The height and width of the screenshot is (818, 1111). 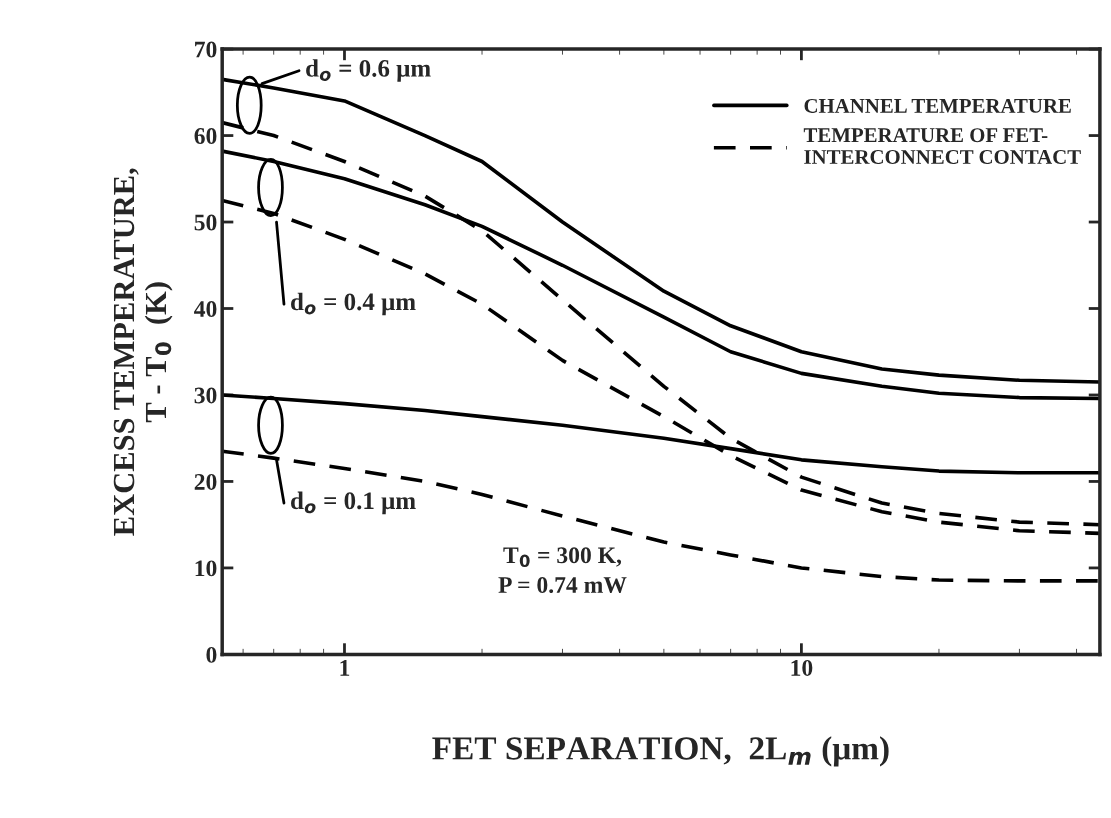 I want to click on y-tick-label: 10, so click(x=206, y=568).